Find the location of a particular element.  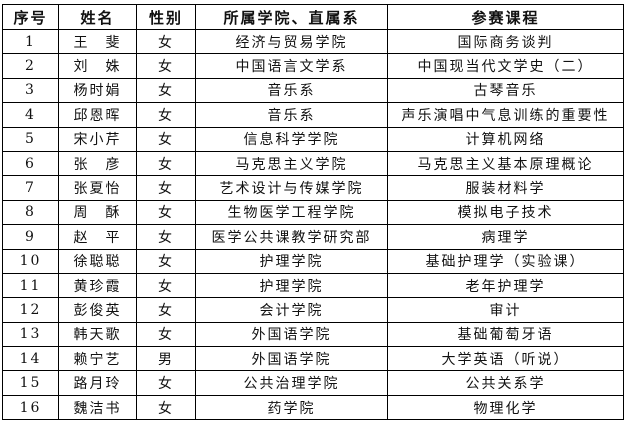

cell-name: 周 酥 is located at coordinates (97, 212).